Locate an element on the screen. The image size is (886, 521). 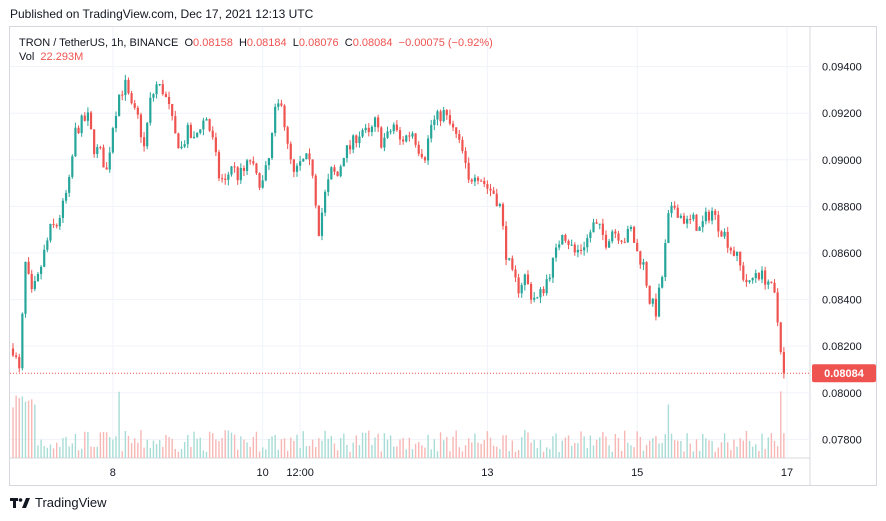
time-tick-label: 8 is located at coordinates (113, 473).